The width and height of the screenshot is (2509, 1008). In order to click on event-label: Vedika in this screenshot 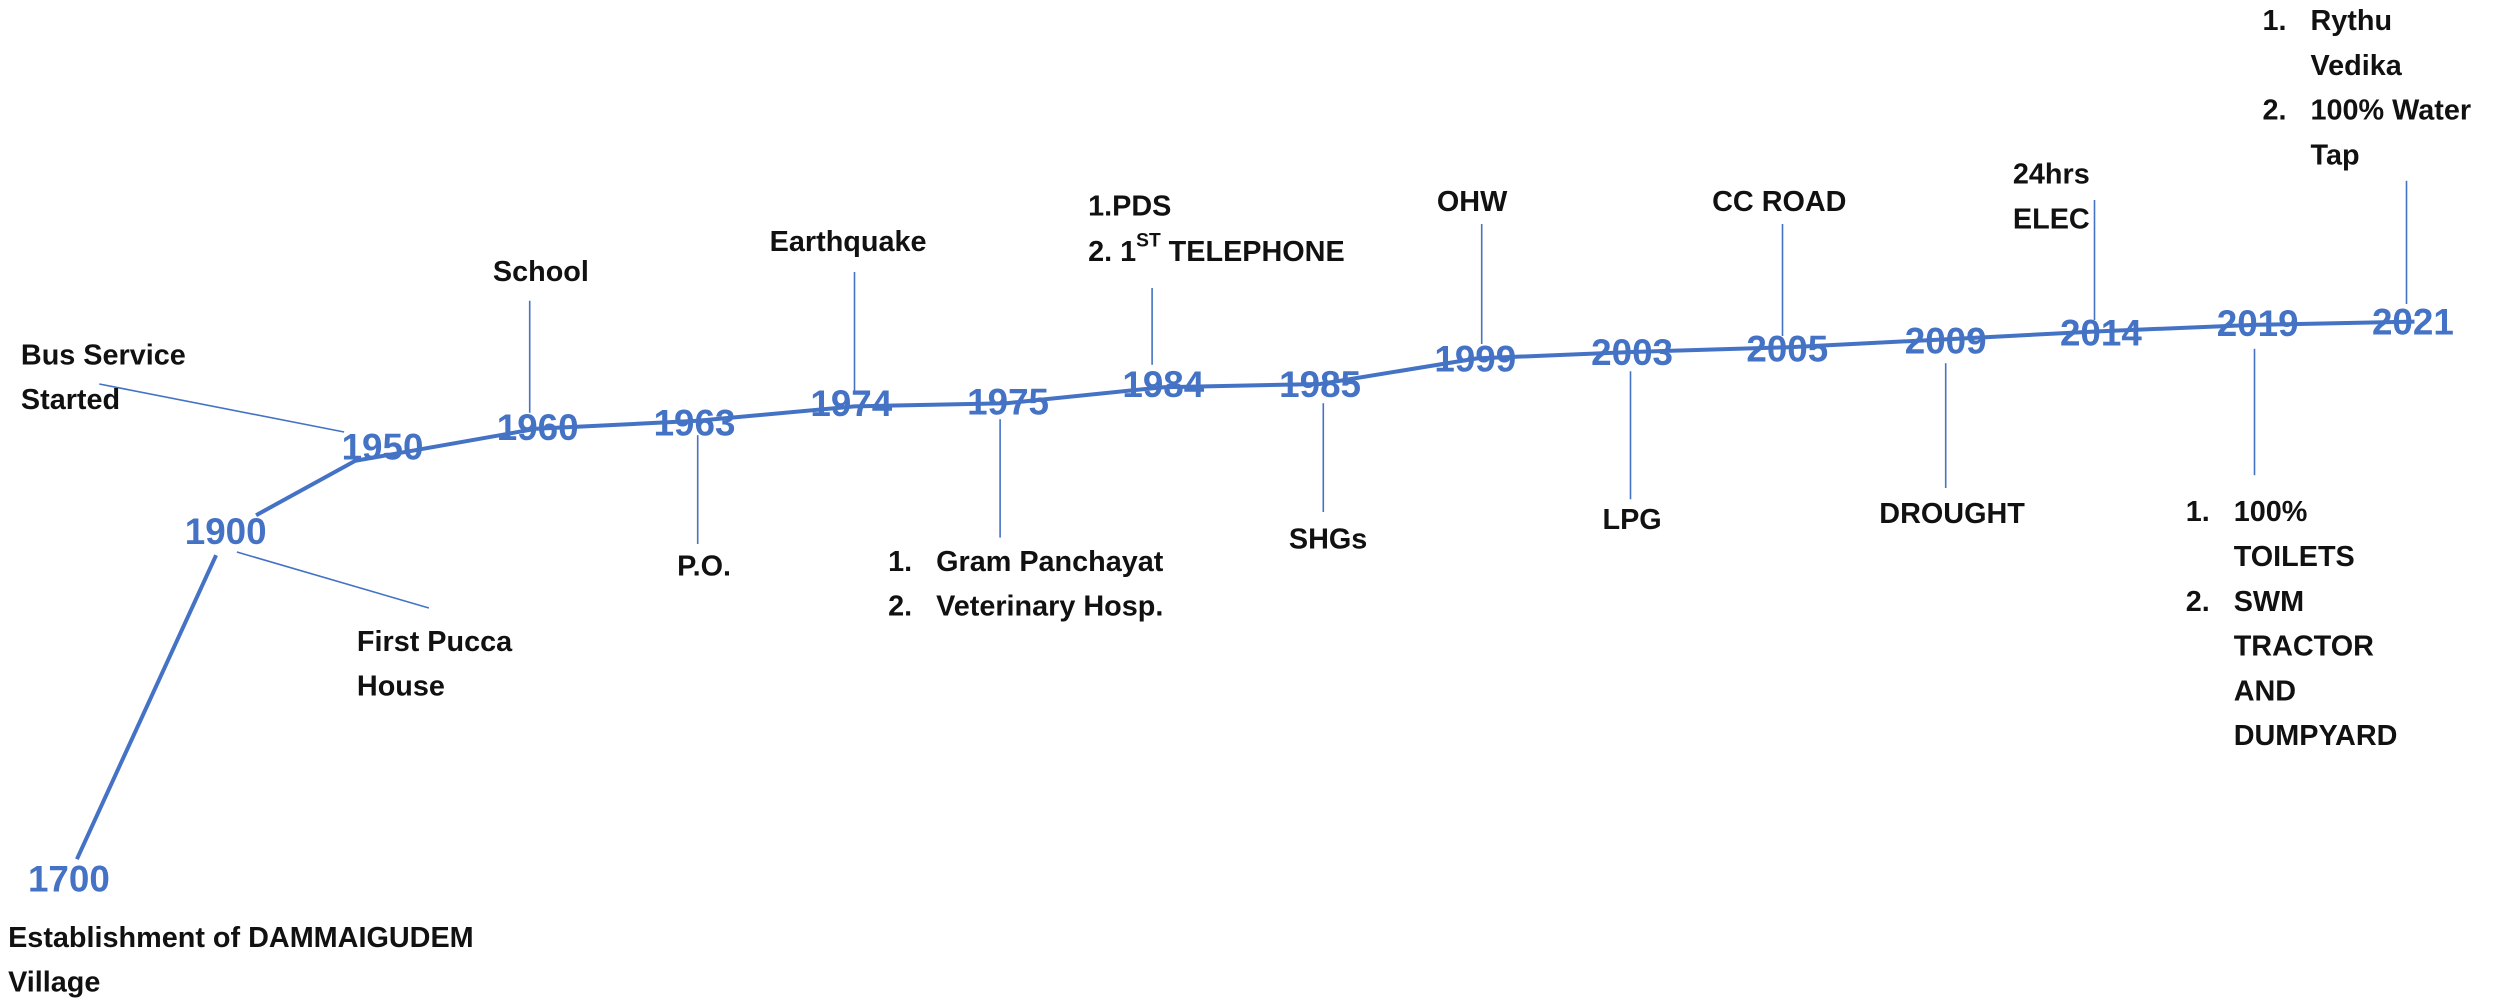, I will do `click(2357, 66)`.